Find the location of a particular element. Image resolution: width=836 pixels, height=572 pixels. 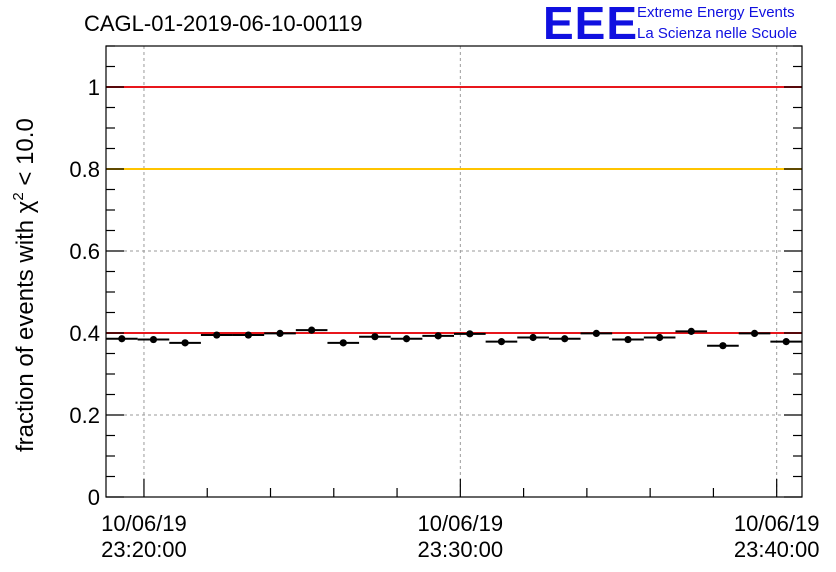

logo-line-1: Extreme Energy Events is located at coordinates (716, 12).